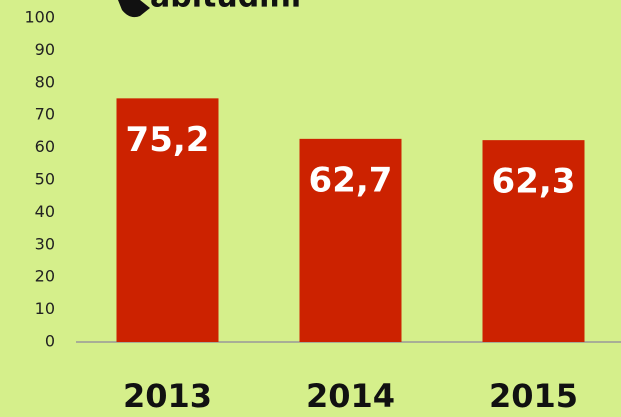  I want to click on y-tick-label: 20, so click(45, 276).